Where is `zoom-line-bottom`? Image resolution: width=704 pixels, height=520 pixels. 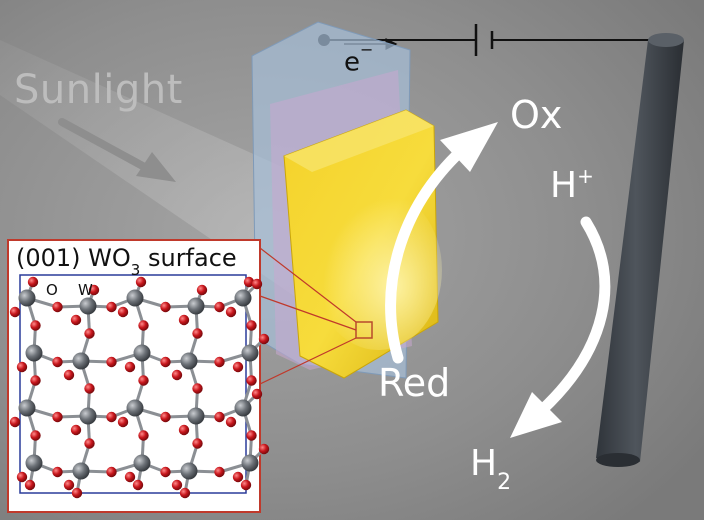
zoom-line-bottom is located at coordinates (308, 361).